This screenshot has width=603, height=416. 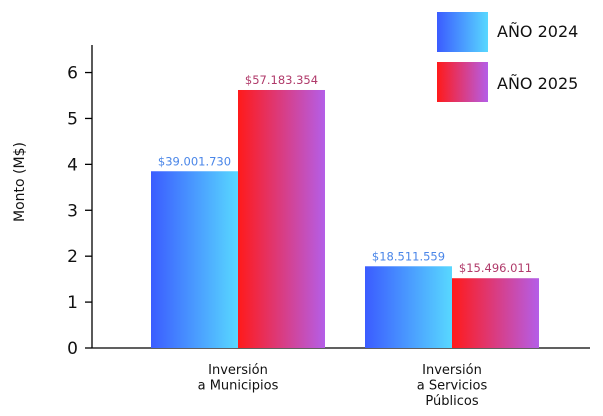 I want to click on bar-value-label: $39.001.730, so click(x=194, y=161).